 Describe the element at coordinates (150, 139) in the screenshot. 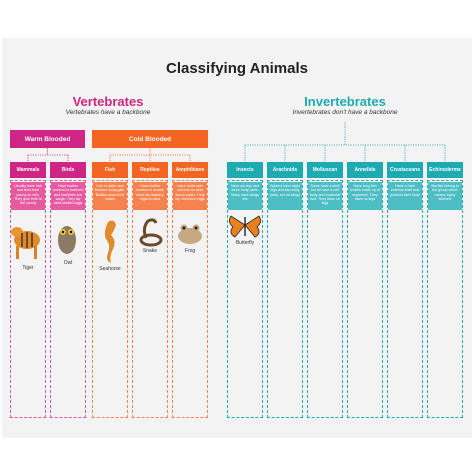

I see `group-header: Cold Blooded` at that location.